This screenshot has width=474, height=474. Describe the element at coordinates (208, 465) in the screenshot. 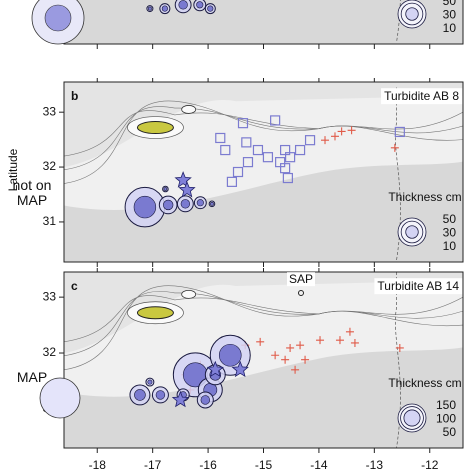

I see `x-tick-label: -16` at that location.